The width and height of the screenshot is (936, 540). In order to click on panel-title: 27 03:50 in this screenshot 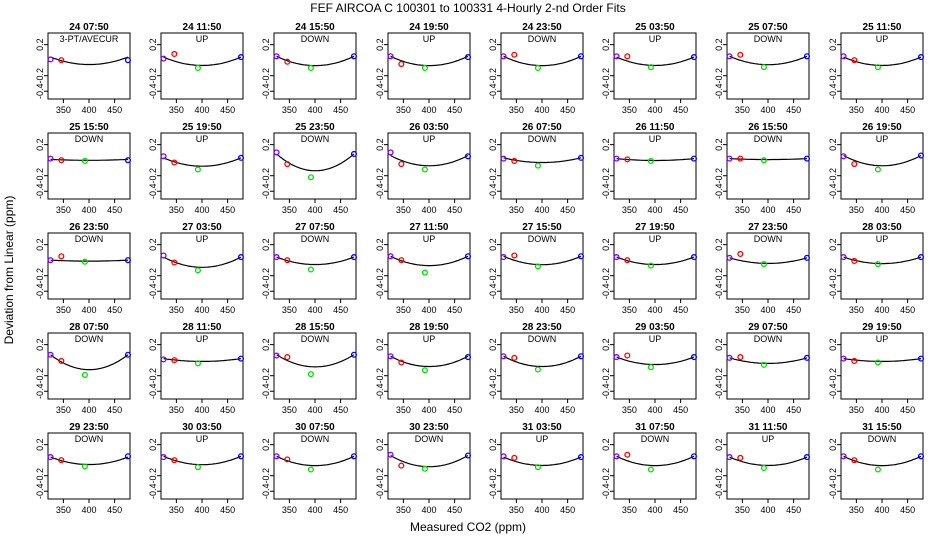, I will do `click(202, 227)`.